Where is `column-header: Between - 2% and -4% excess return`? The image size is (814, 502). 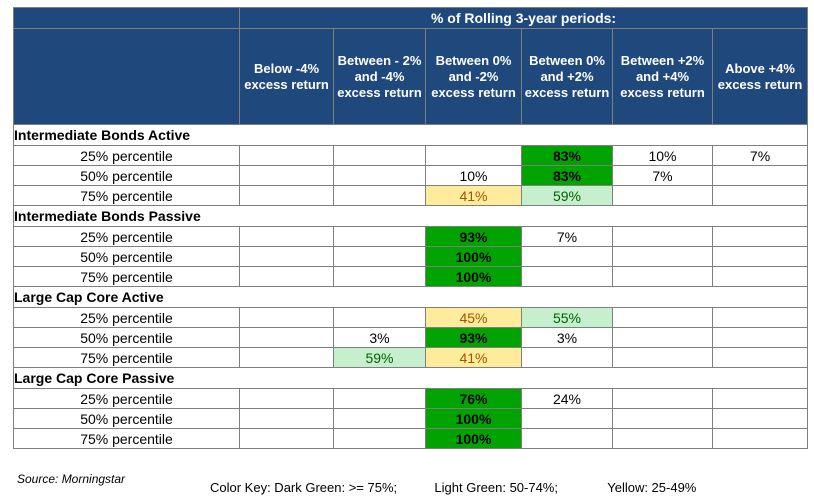
column-header: Between - 2% and -4% excess return is located at coordinates (379, 76).